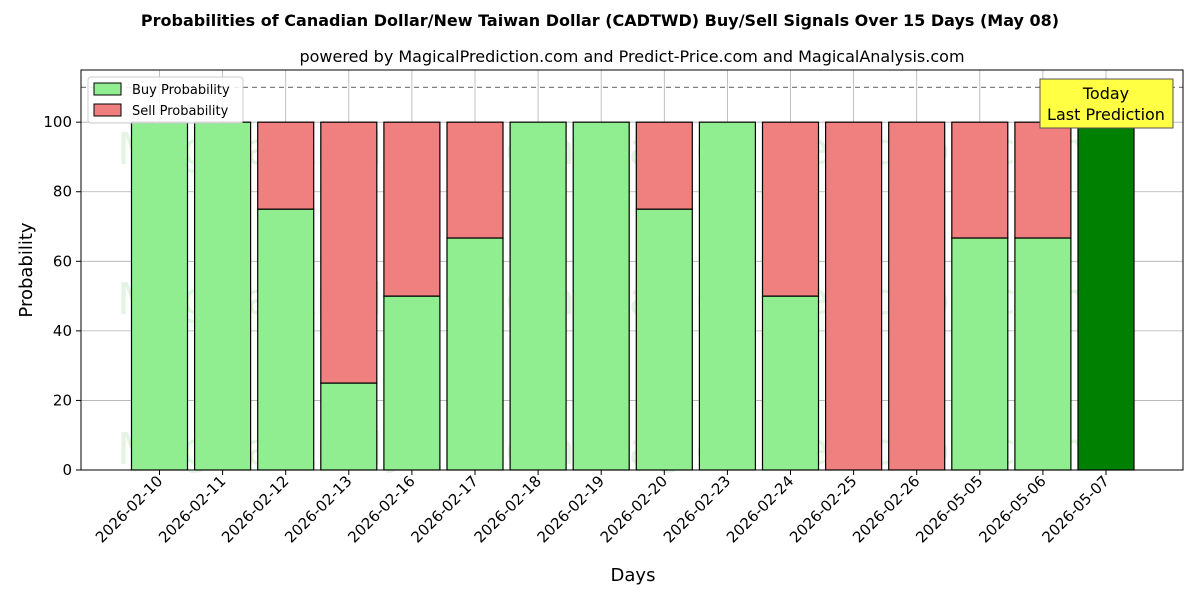 The width and height of the screenshot is (1200, 600). Describe the element at coordinates (181, 90) in the screenshot. I see `legend-label-buy: Buy Probability` at that location.